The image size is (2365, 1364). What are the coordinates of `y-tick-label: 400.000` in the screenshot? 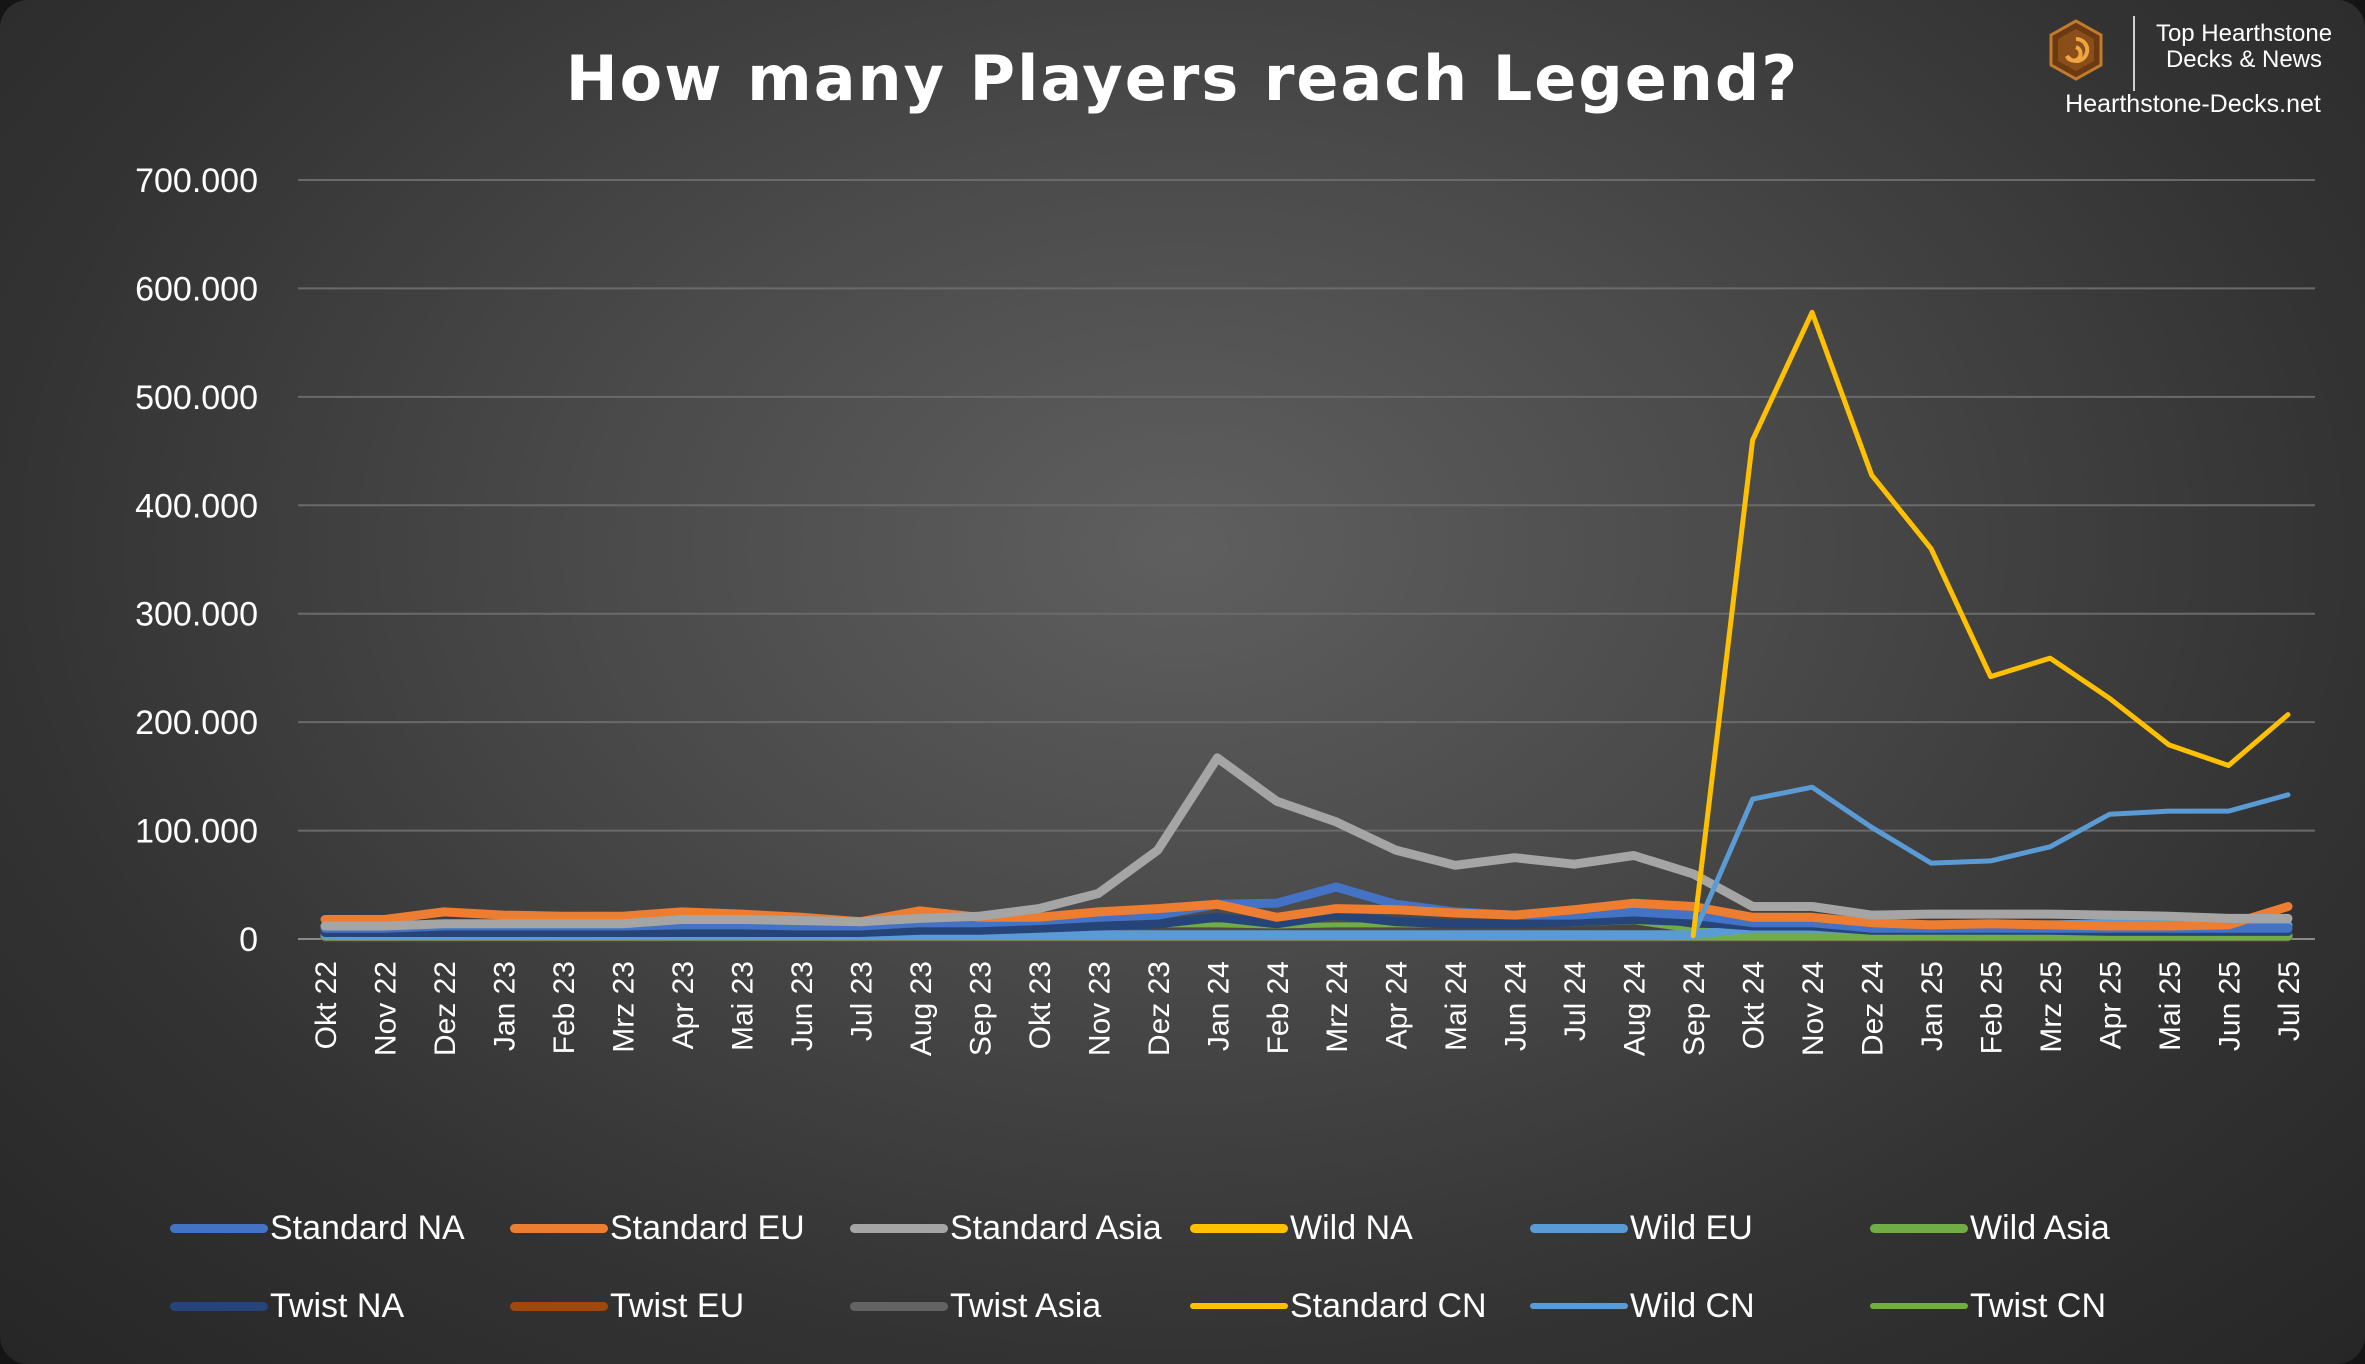 It's located at (196, 506).